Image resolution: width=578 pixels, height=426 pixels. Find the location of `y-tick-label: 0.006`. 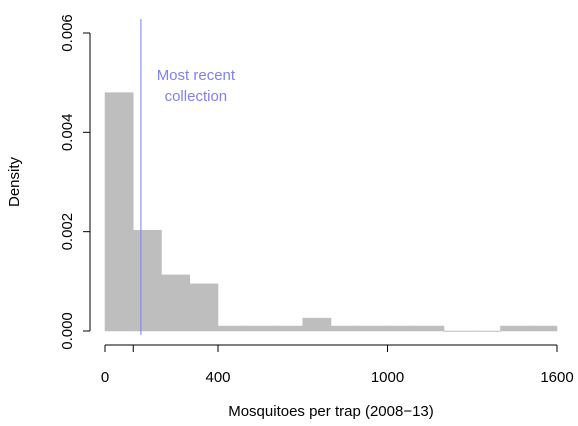

y-tick-label: 0.006 is located at coordinates (67, 33).